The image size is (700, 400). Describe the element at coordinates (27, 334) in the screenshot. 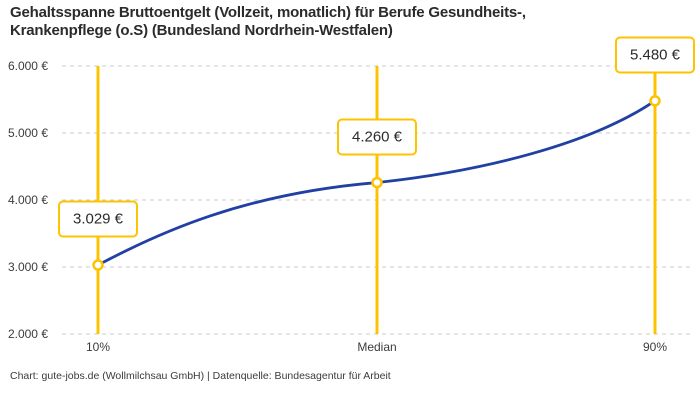

I see `y-axis-tick-label: 2.000 €` at that location.